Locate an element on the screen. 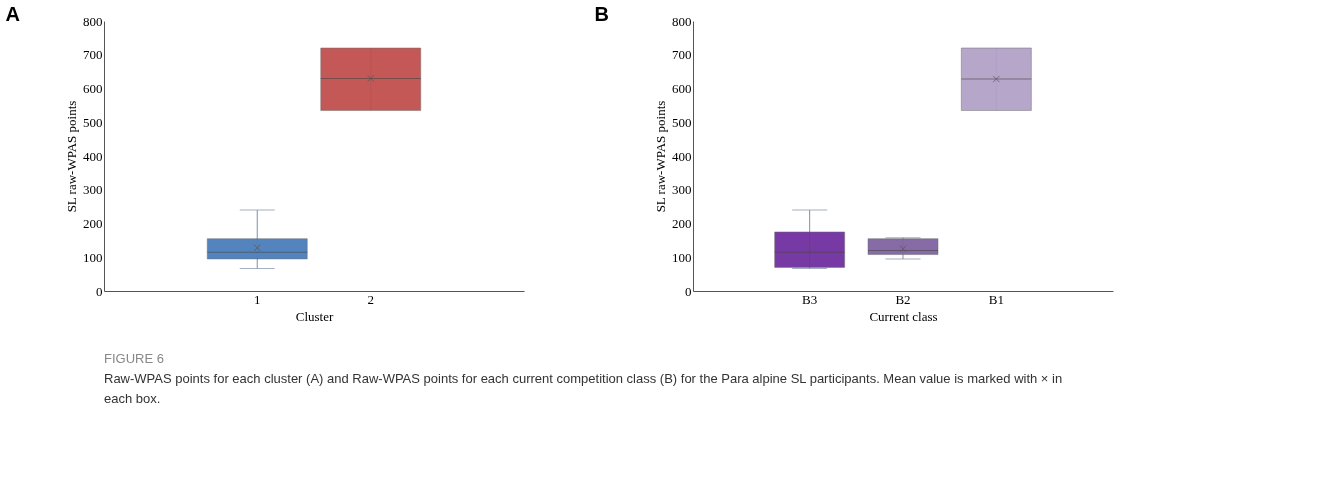 This screenshot has width=1328, height=491. chart-title: A is located at coordinates (12, 14).